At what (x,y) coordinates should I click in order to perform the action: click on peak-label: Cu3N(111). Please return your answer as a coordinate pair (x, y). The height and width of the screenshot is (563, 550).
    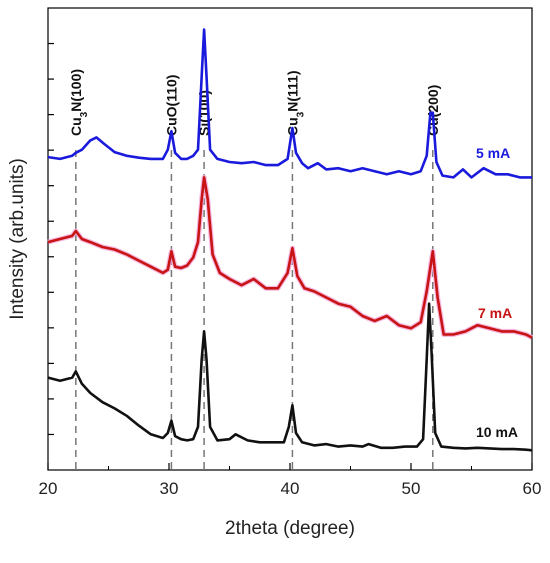
    Looking at the image, I should click on (295, 103).